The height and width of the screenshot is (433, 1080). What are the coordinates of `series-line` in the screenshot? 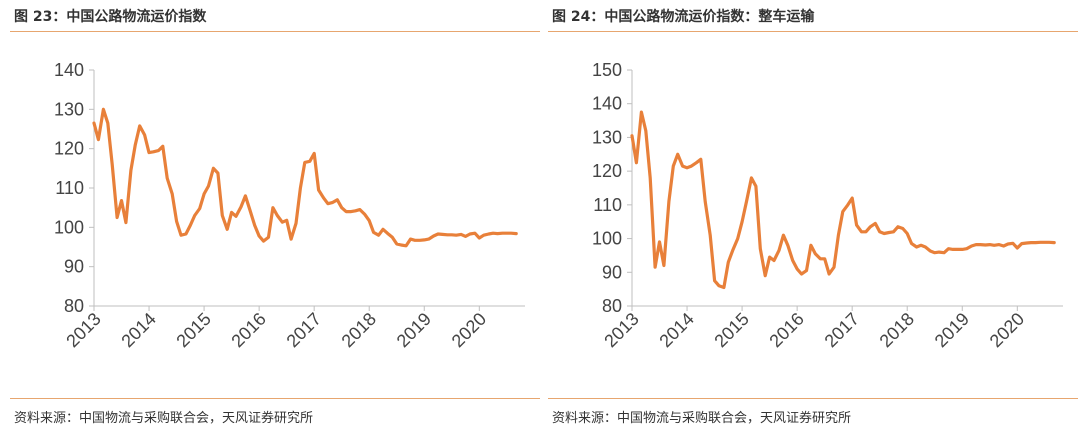 It's located at (305, 177).